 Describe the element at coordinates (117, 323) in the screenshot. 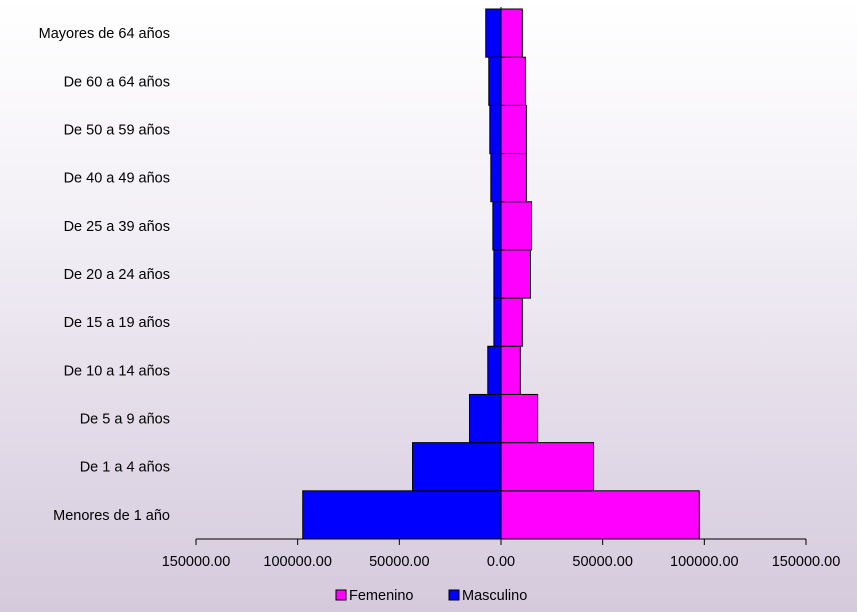

I see `category-label: De 15 a 19 años` at that location.